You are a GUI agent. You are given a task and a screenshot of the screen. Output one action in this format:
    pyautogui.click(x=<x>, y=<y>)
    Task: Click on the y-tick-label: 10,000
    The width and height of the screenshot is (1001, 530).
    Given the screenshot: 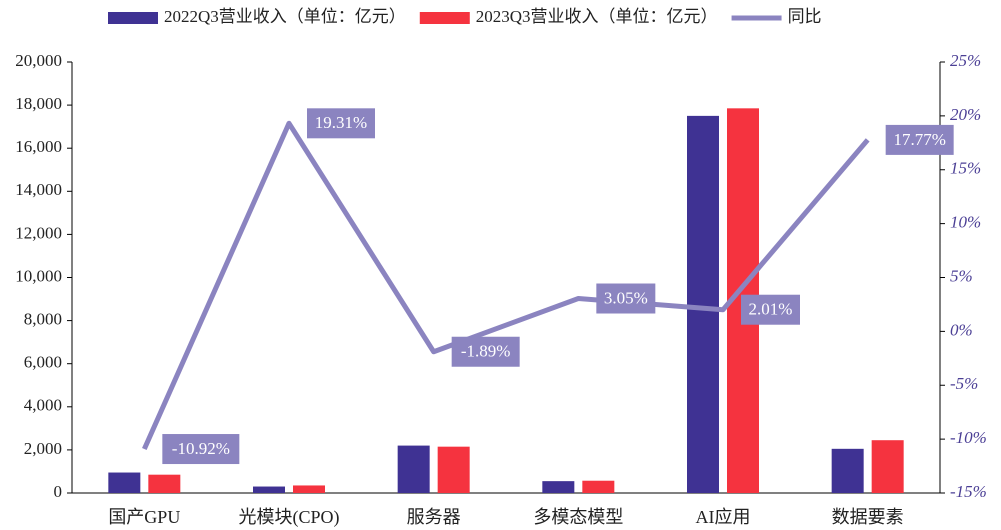 What is the action you would take?
    pyautogui.click(x=38, y=275)
    